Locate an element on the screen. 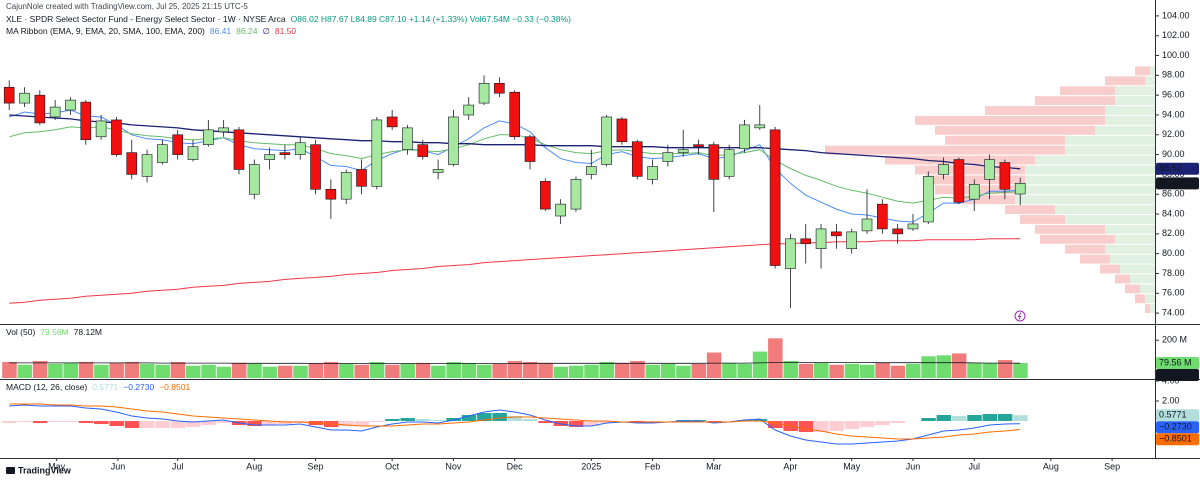 The height and width of the screenshot is (480, 1200). legend-value: −0.8501 is located at coordinates (175, 387).